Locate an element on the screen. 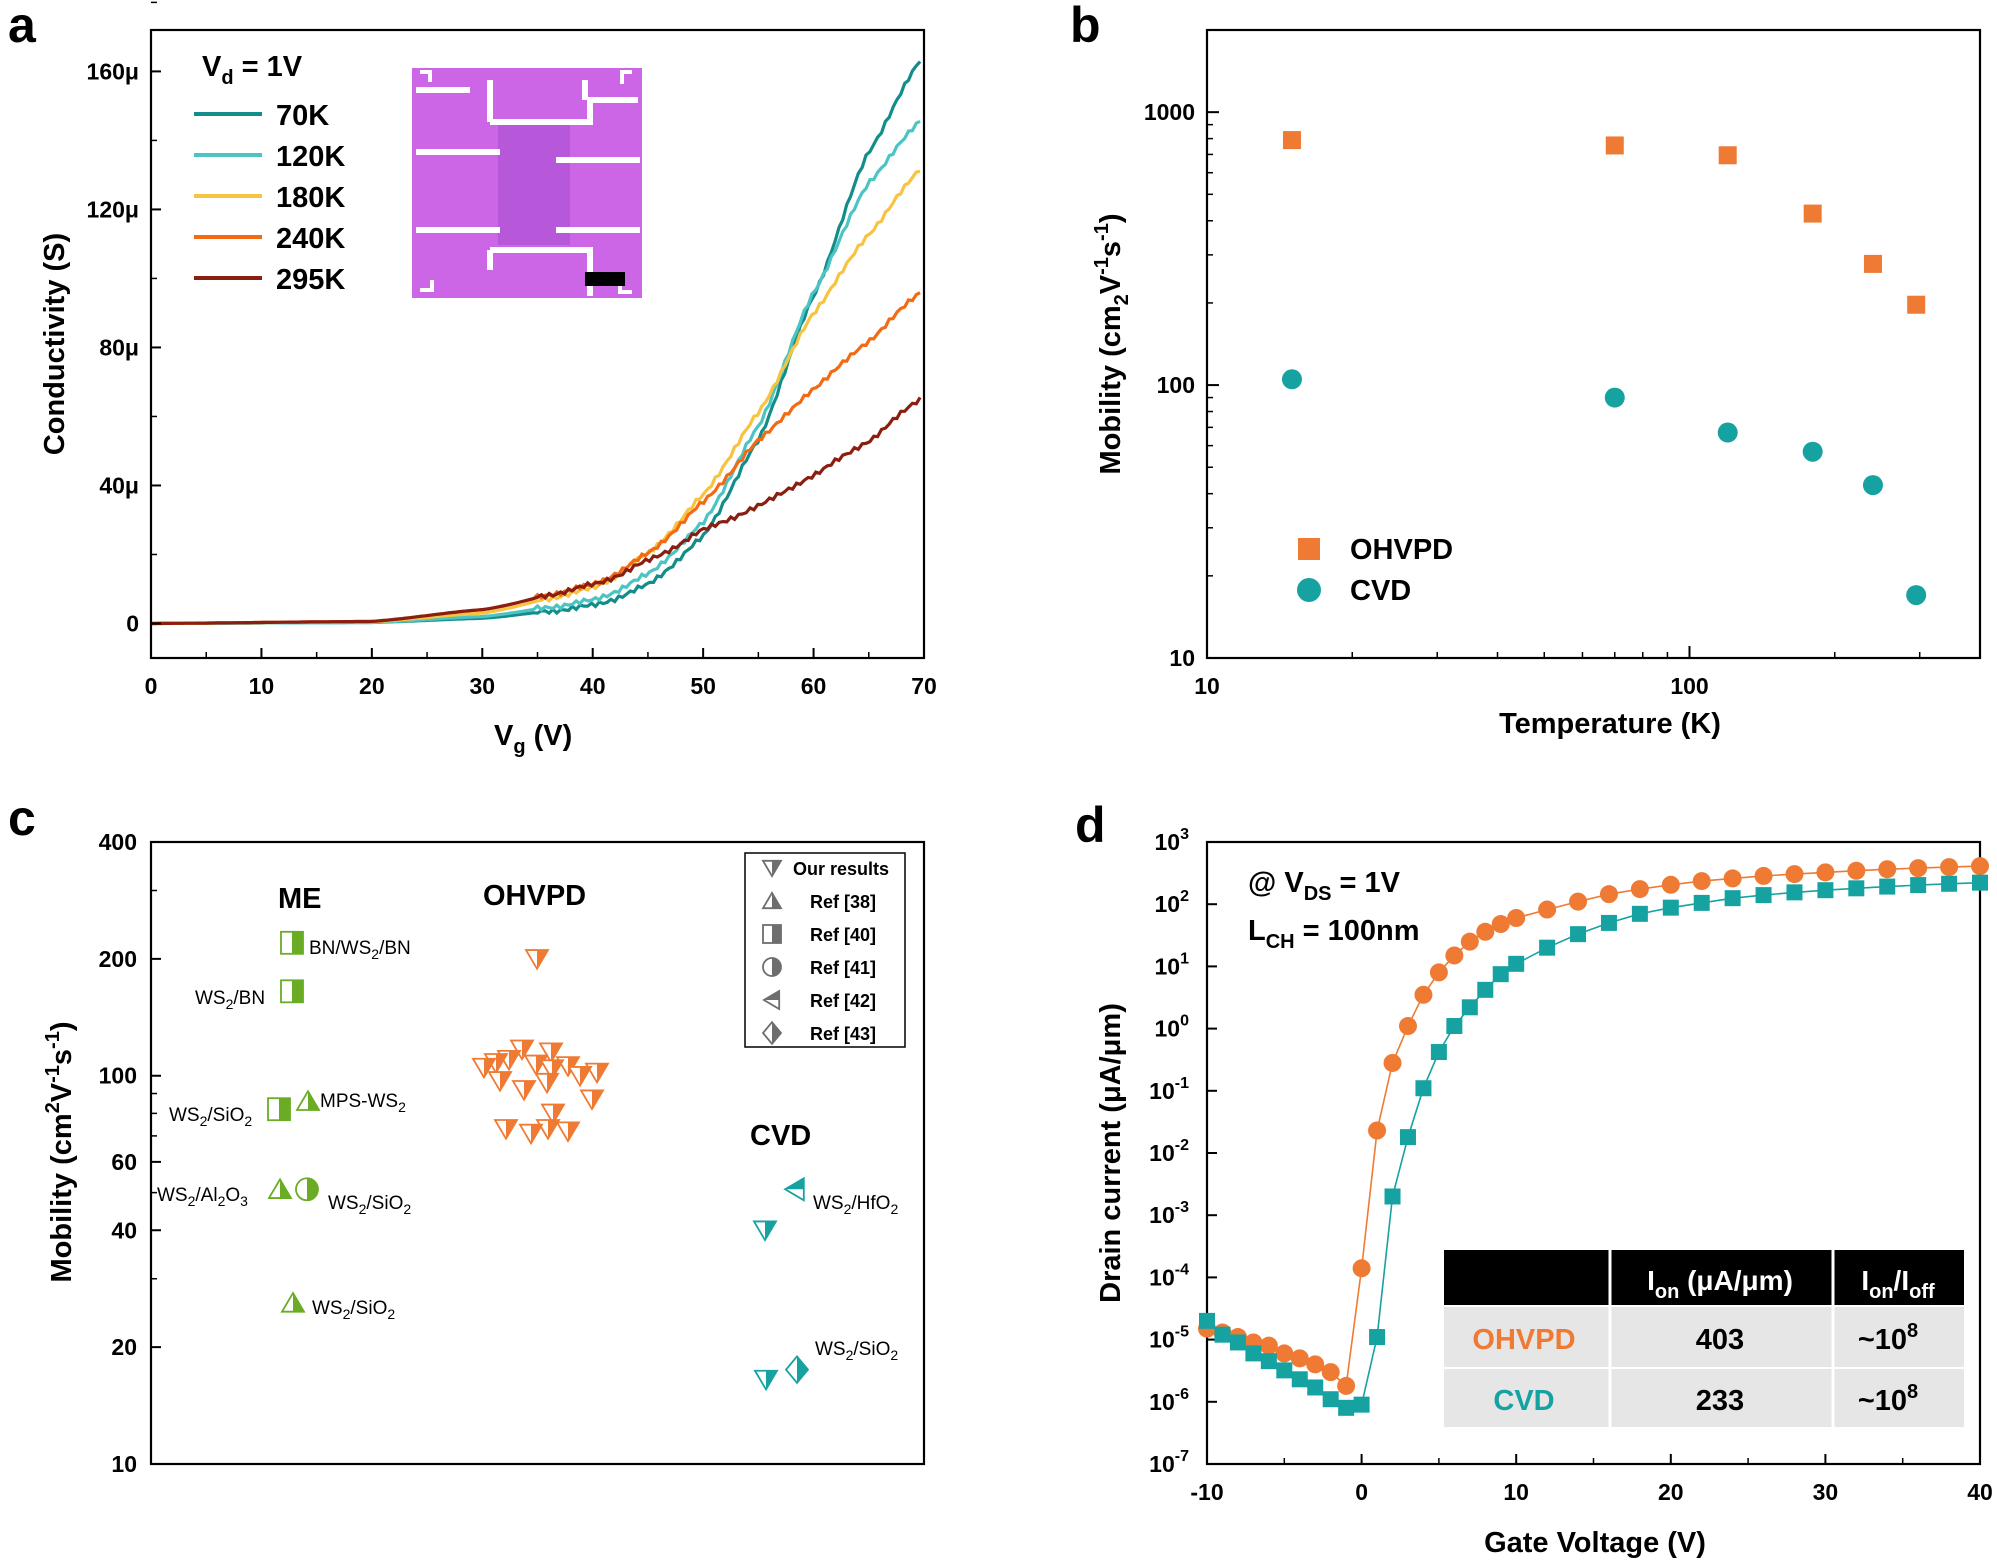 The height and width of the screenshot is (1561, 1997). b-ytick-label: 1000 is located at coordinates (1169, 112).